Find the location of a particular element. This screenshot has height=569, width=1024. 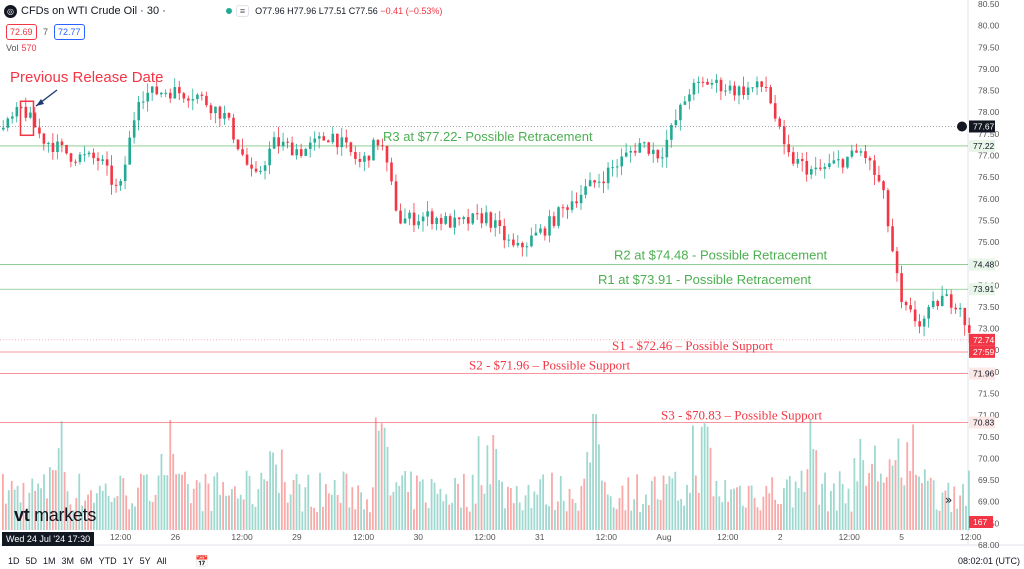

timeframe-5y: 5Y is located at coordinates (145, 561).